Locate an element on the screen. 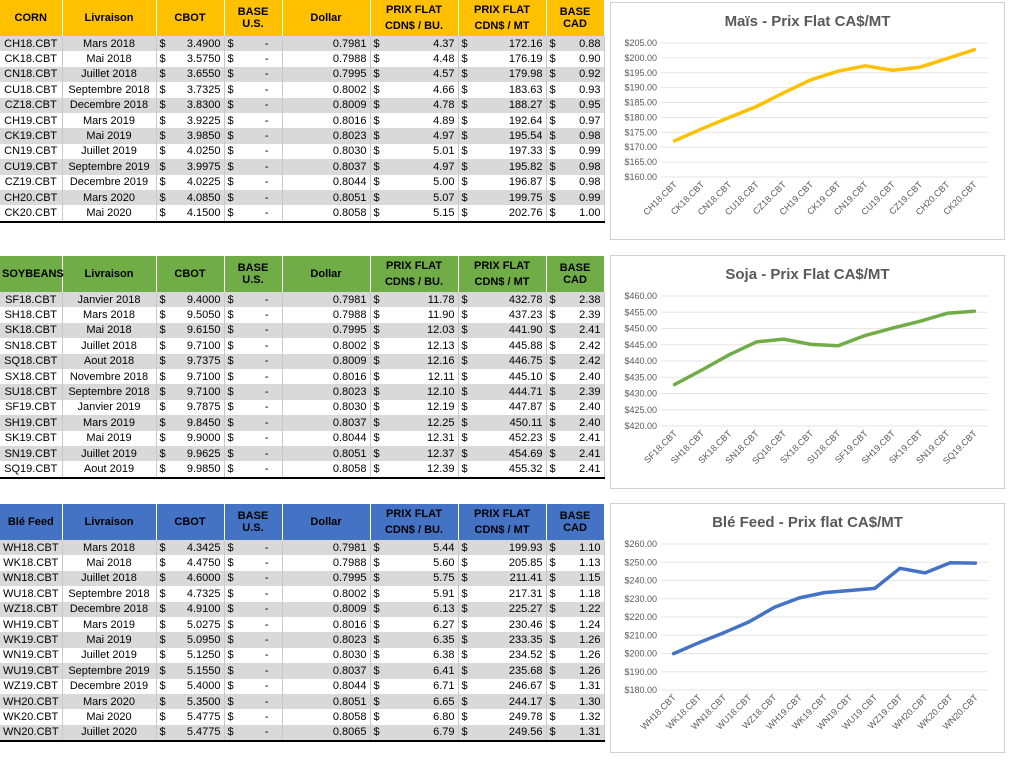 The height and width of the screenshot is (769, 1024). dollar-value: 0.8030 is located at coordinates (349, 151).